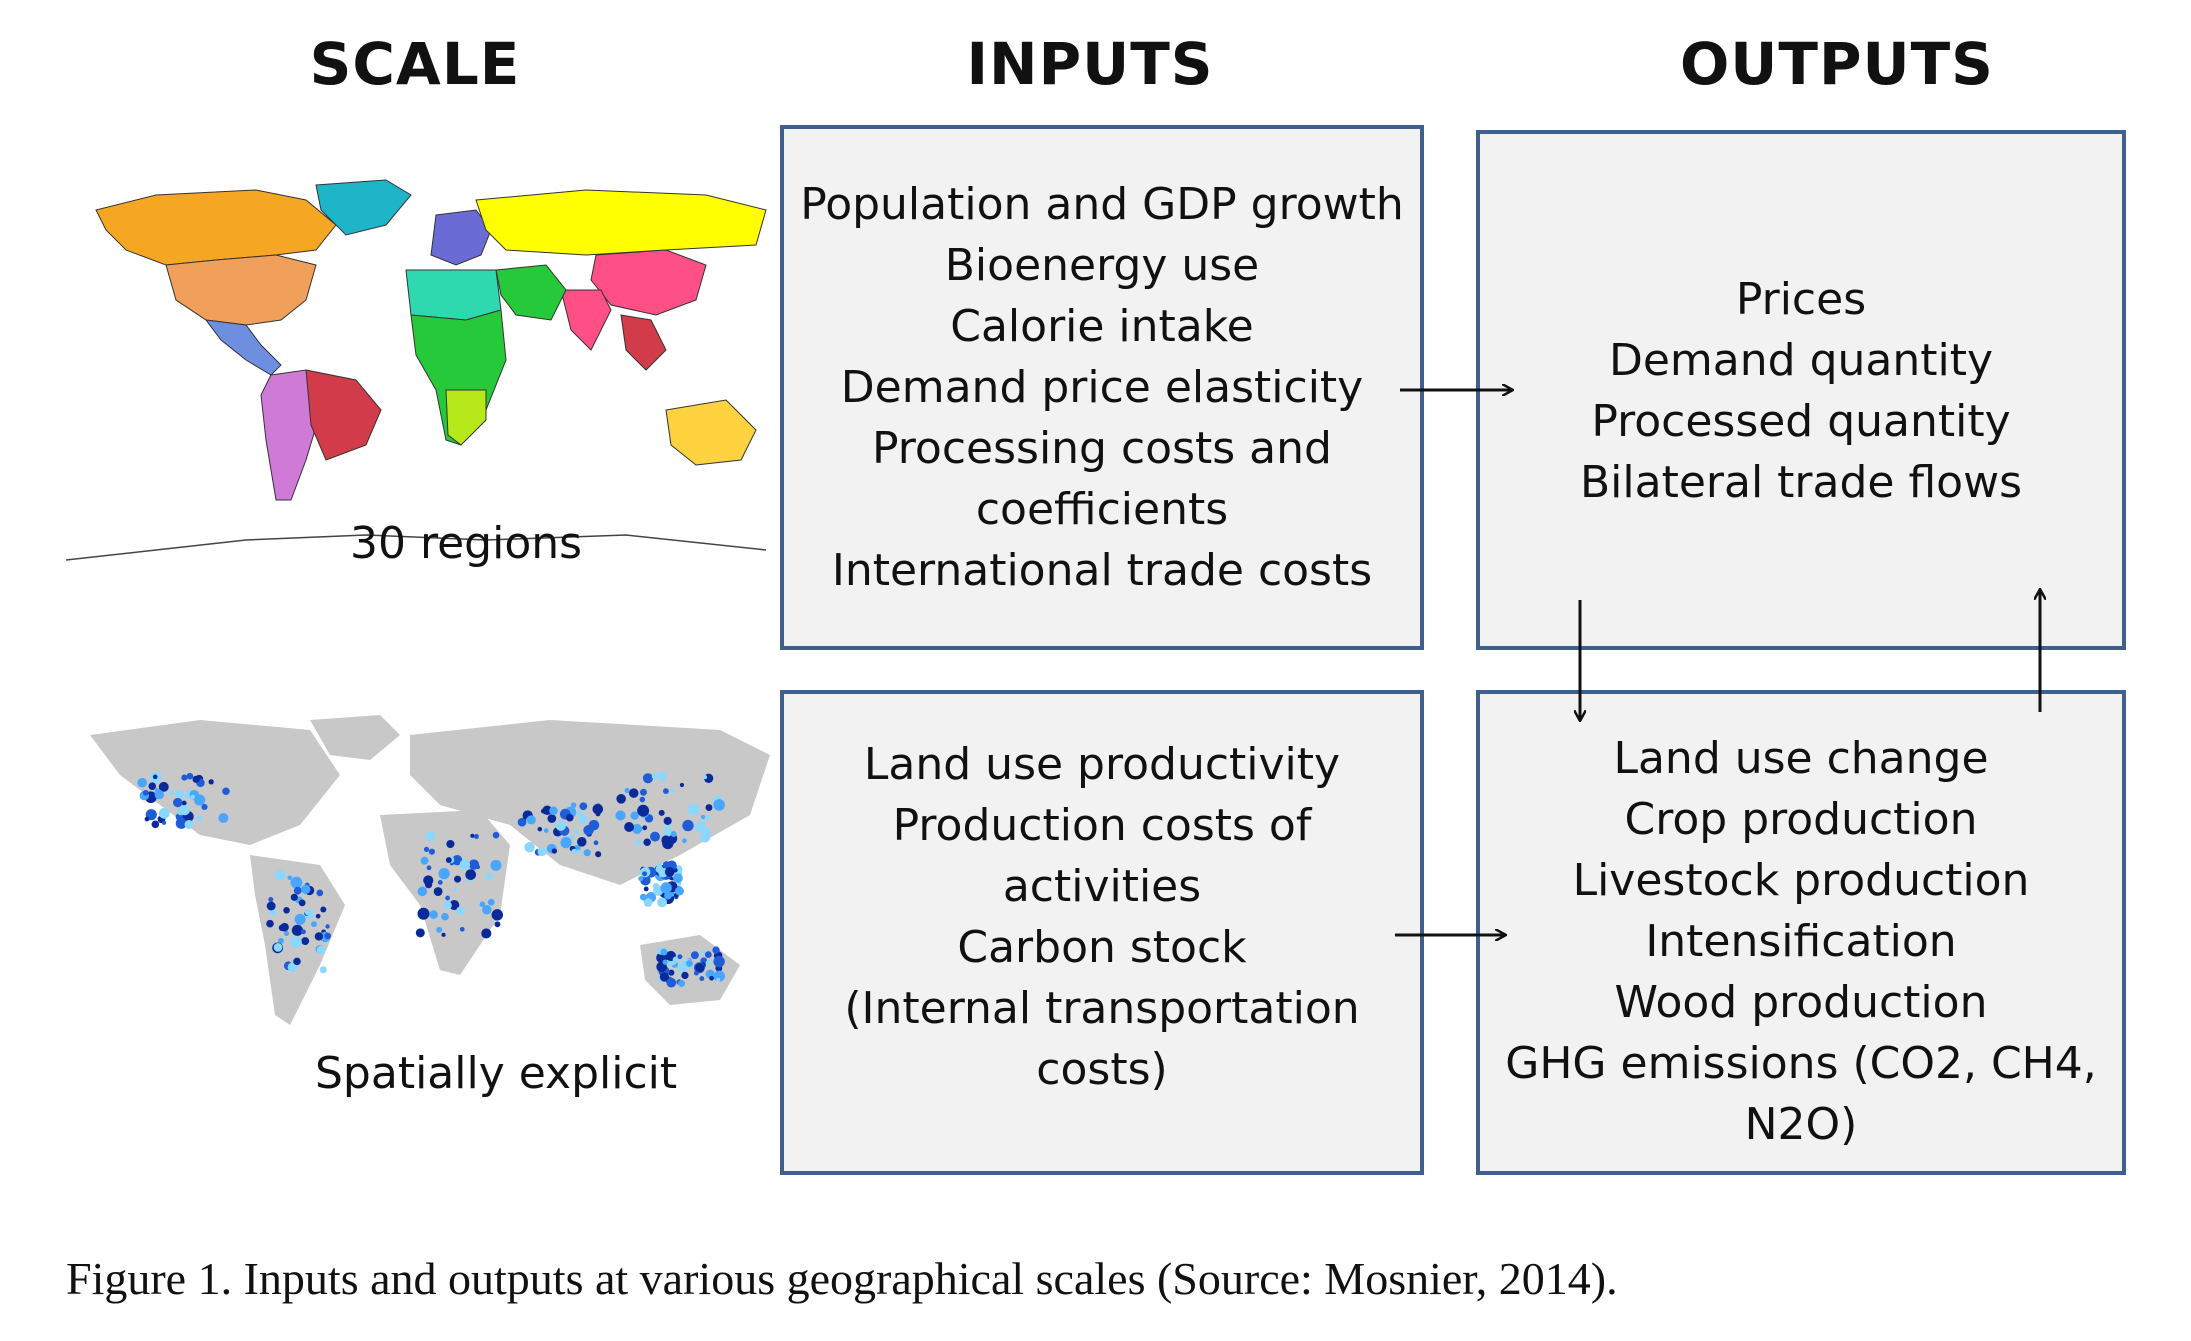 The image size is (2191, 1341). I want to click on inputs-top-line: Bioenergy use, so click(1102, 265).